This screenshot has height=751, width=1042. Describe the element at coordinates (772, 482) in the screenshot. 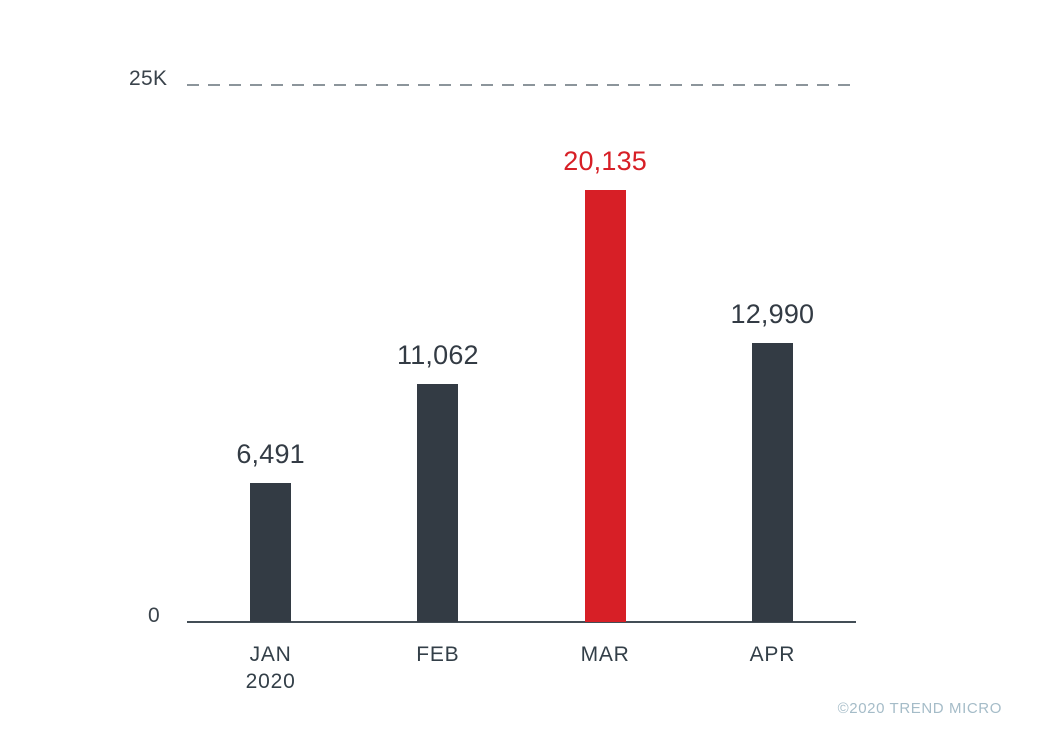

I see `bar-apr` at that location.